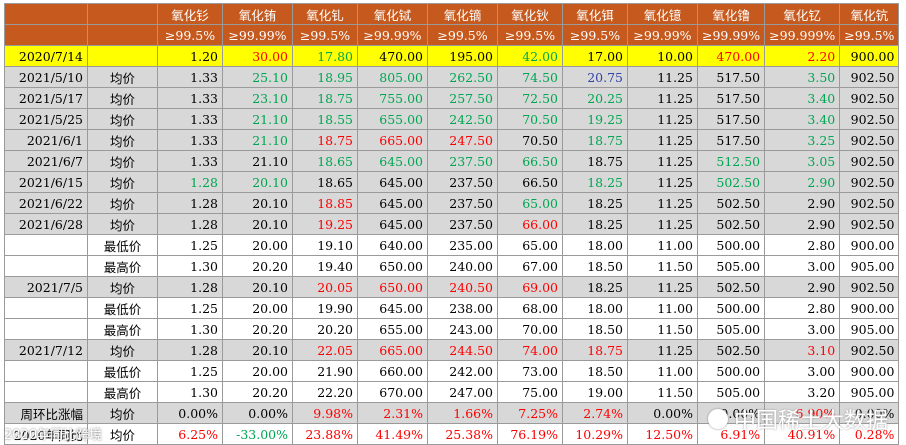 Image resolution: width=906 pixels, height=445 pixels. What do you see at coordinates (530, 392) in the screenshot?
I see `price-cell: 75.00` at bounding box center [530, 392].